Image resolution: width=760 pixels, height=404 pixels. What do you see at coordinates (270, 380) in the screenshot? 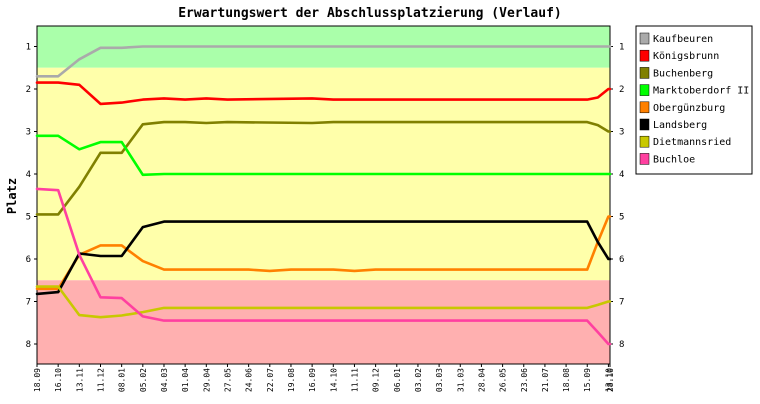
I see `x-tick-label-11: 22.07` at bounding box center [270, 380].